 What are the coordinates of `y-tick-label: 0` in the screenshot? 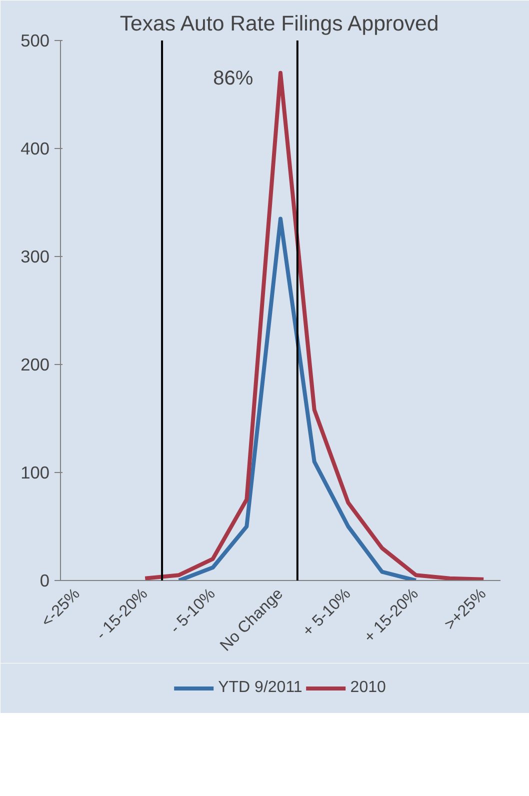 It's located at (45, 580).